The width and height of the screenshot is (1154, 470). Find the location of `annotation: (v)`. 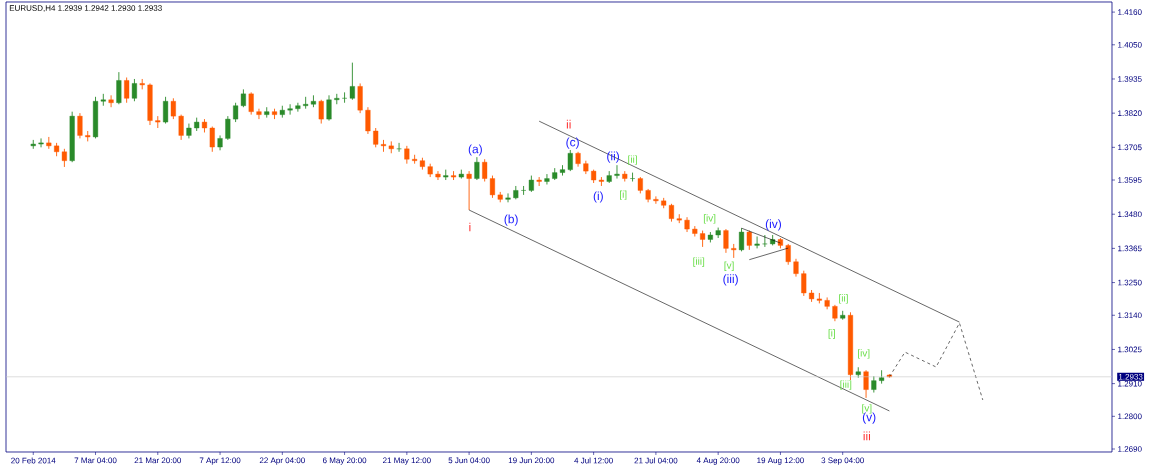

annotation: (v) is located at coordinates (869, 418).